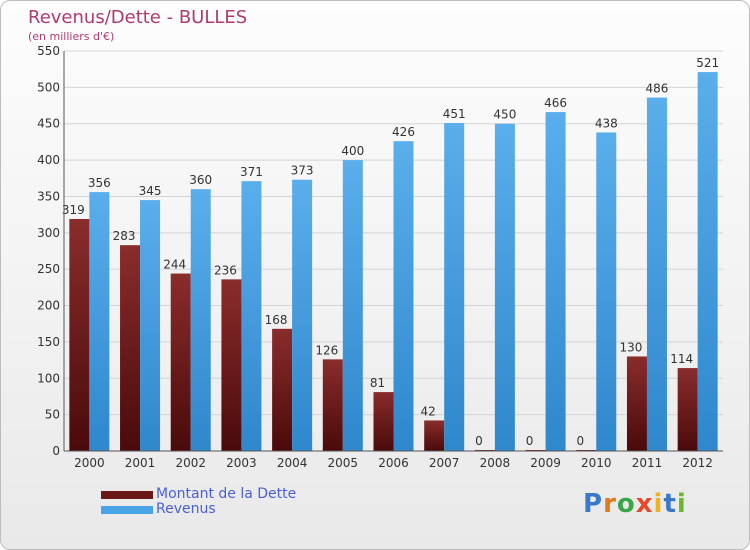  Describe the element at coordinates (444, 463) in the screenshot. I see `x-tick-label: 2007` at that location.